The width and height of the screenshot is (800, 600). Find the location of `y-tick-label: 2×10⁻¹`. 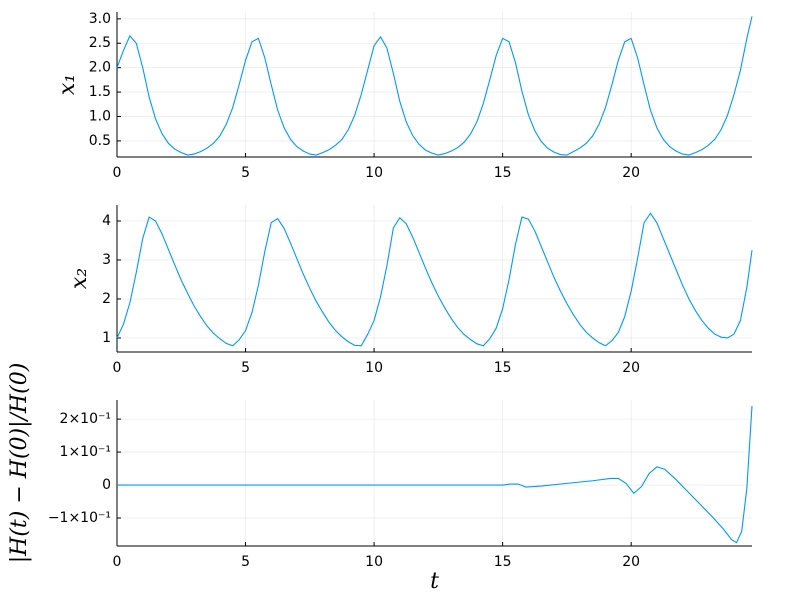

y-tick-label: 2×10⁻¹ is located at coordinates (85, 419).